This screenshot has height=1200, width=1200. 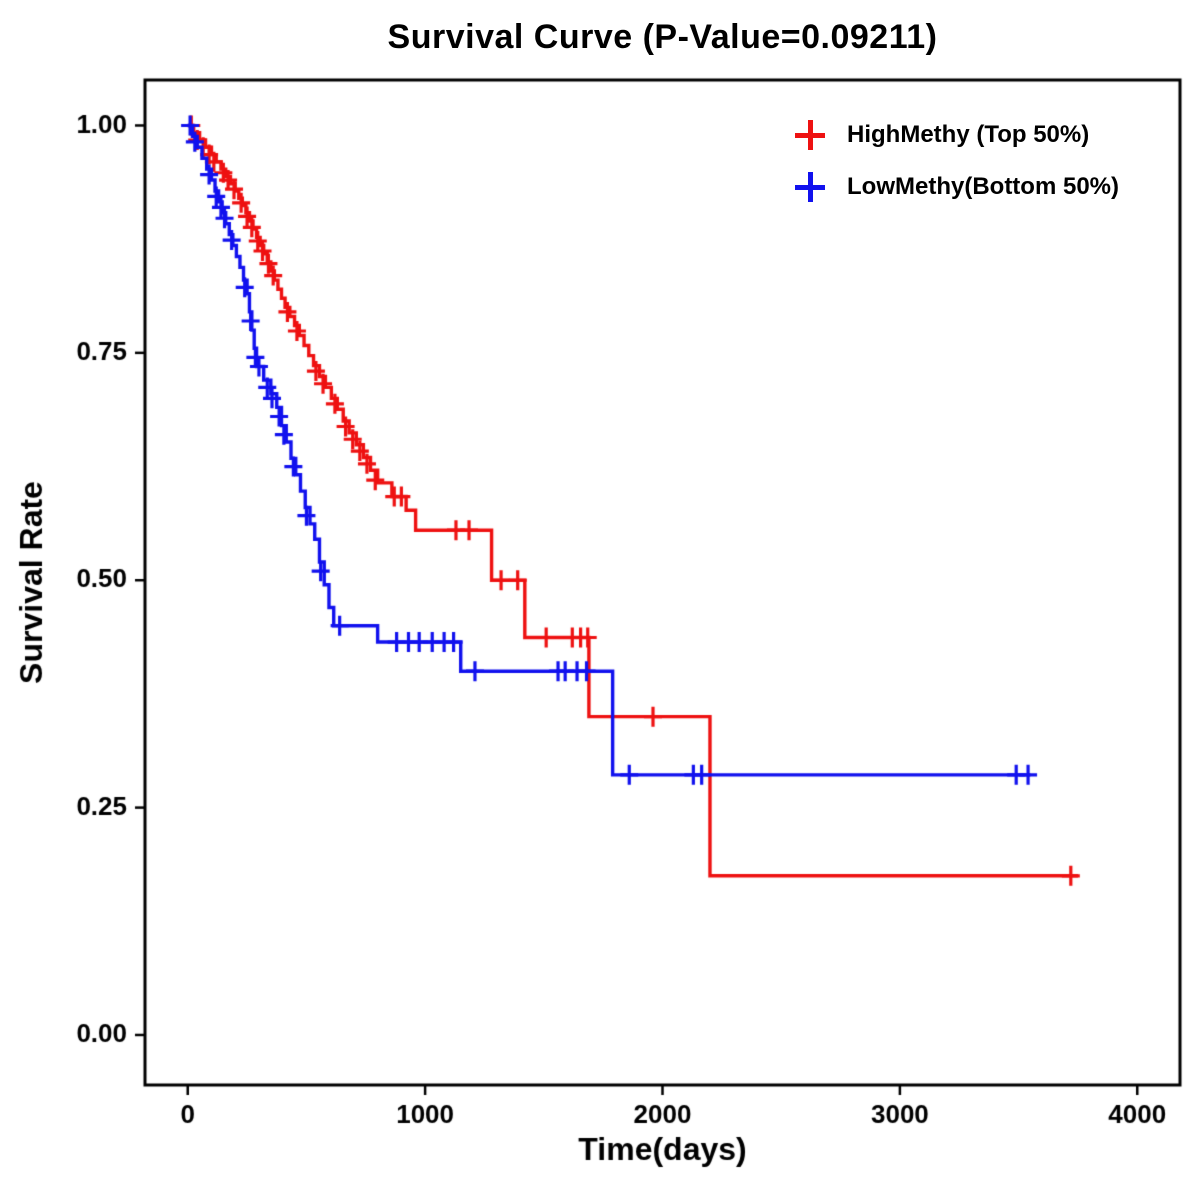 I want to click on lowmethy-cross-marker-icon, so click(x=810, y=187).